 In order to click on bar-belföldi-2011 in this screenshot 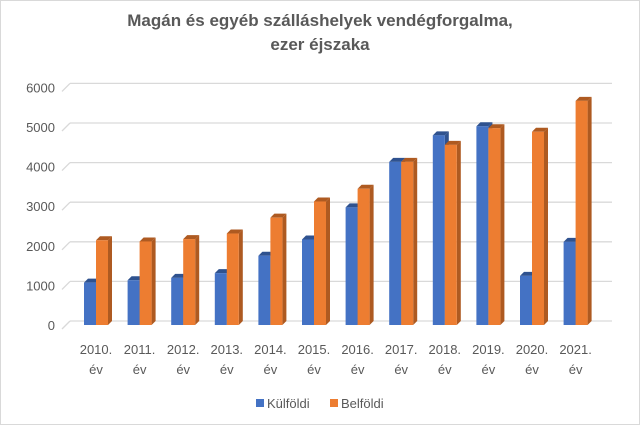, I will do `click(147, 281)`.